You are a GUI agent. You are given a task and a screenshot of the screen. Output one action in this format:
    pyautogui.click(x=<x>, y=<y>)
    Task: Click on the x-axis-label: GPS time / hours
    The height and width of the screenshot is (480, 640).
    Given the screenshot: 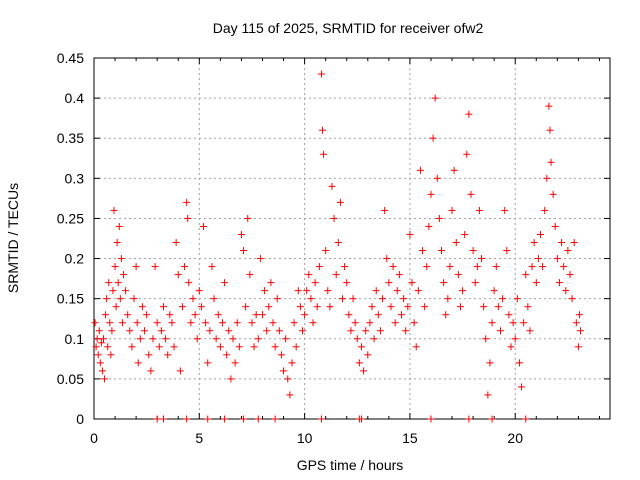 What is the action you would take?
    pyautogui.click(x=350, y=465)
    